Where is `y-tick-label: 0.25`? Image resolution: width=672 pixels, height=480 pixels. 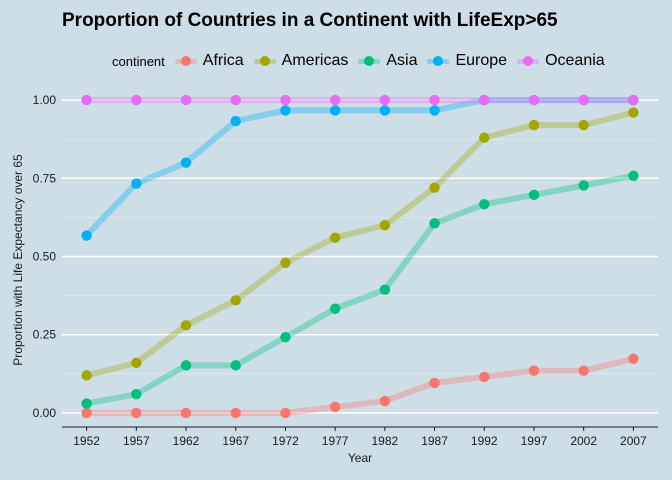
y-tick-label: 0.25 is located at coordinates (45, 335).